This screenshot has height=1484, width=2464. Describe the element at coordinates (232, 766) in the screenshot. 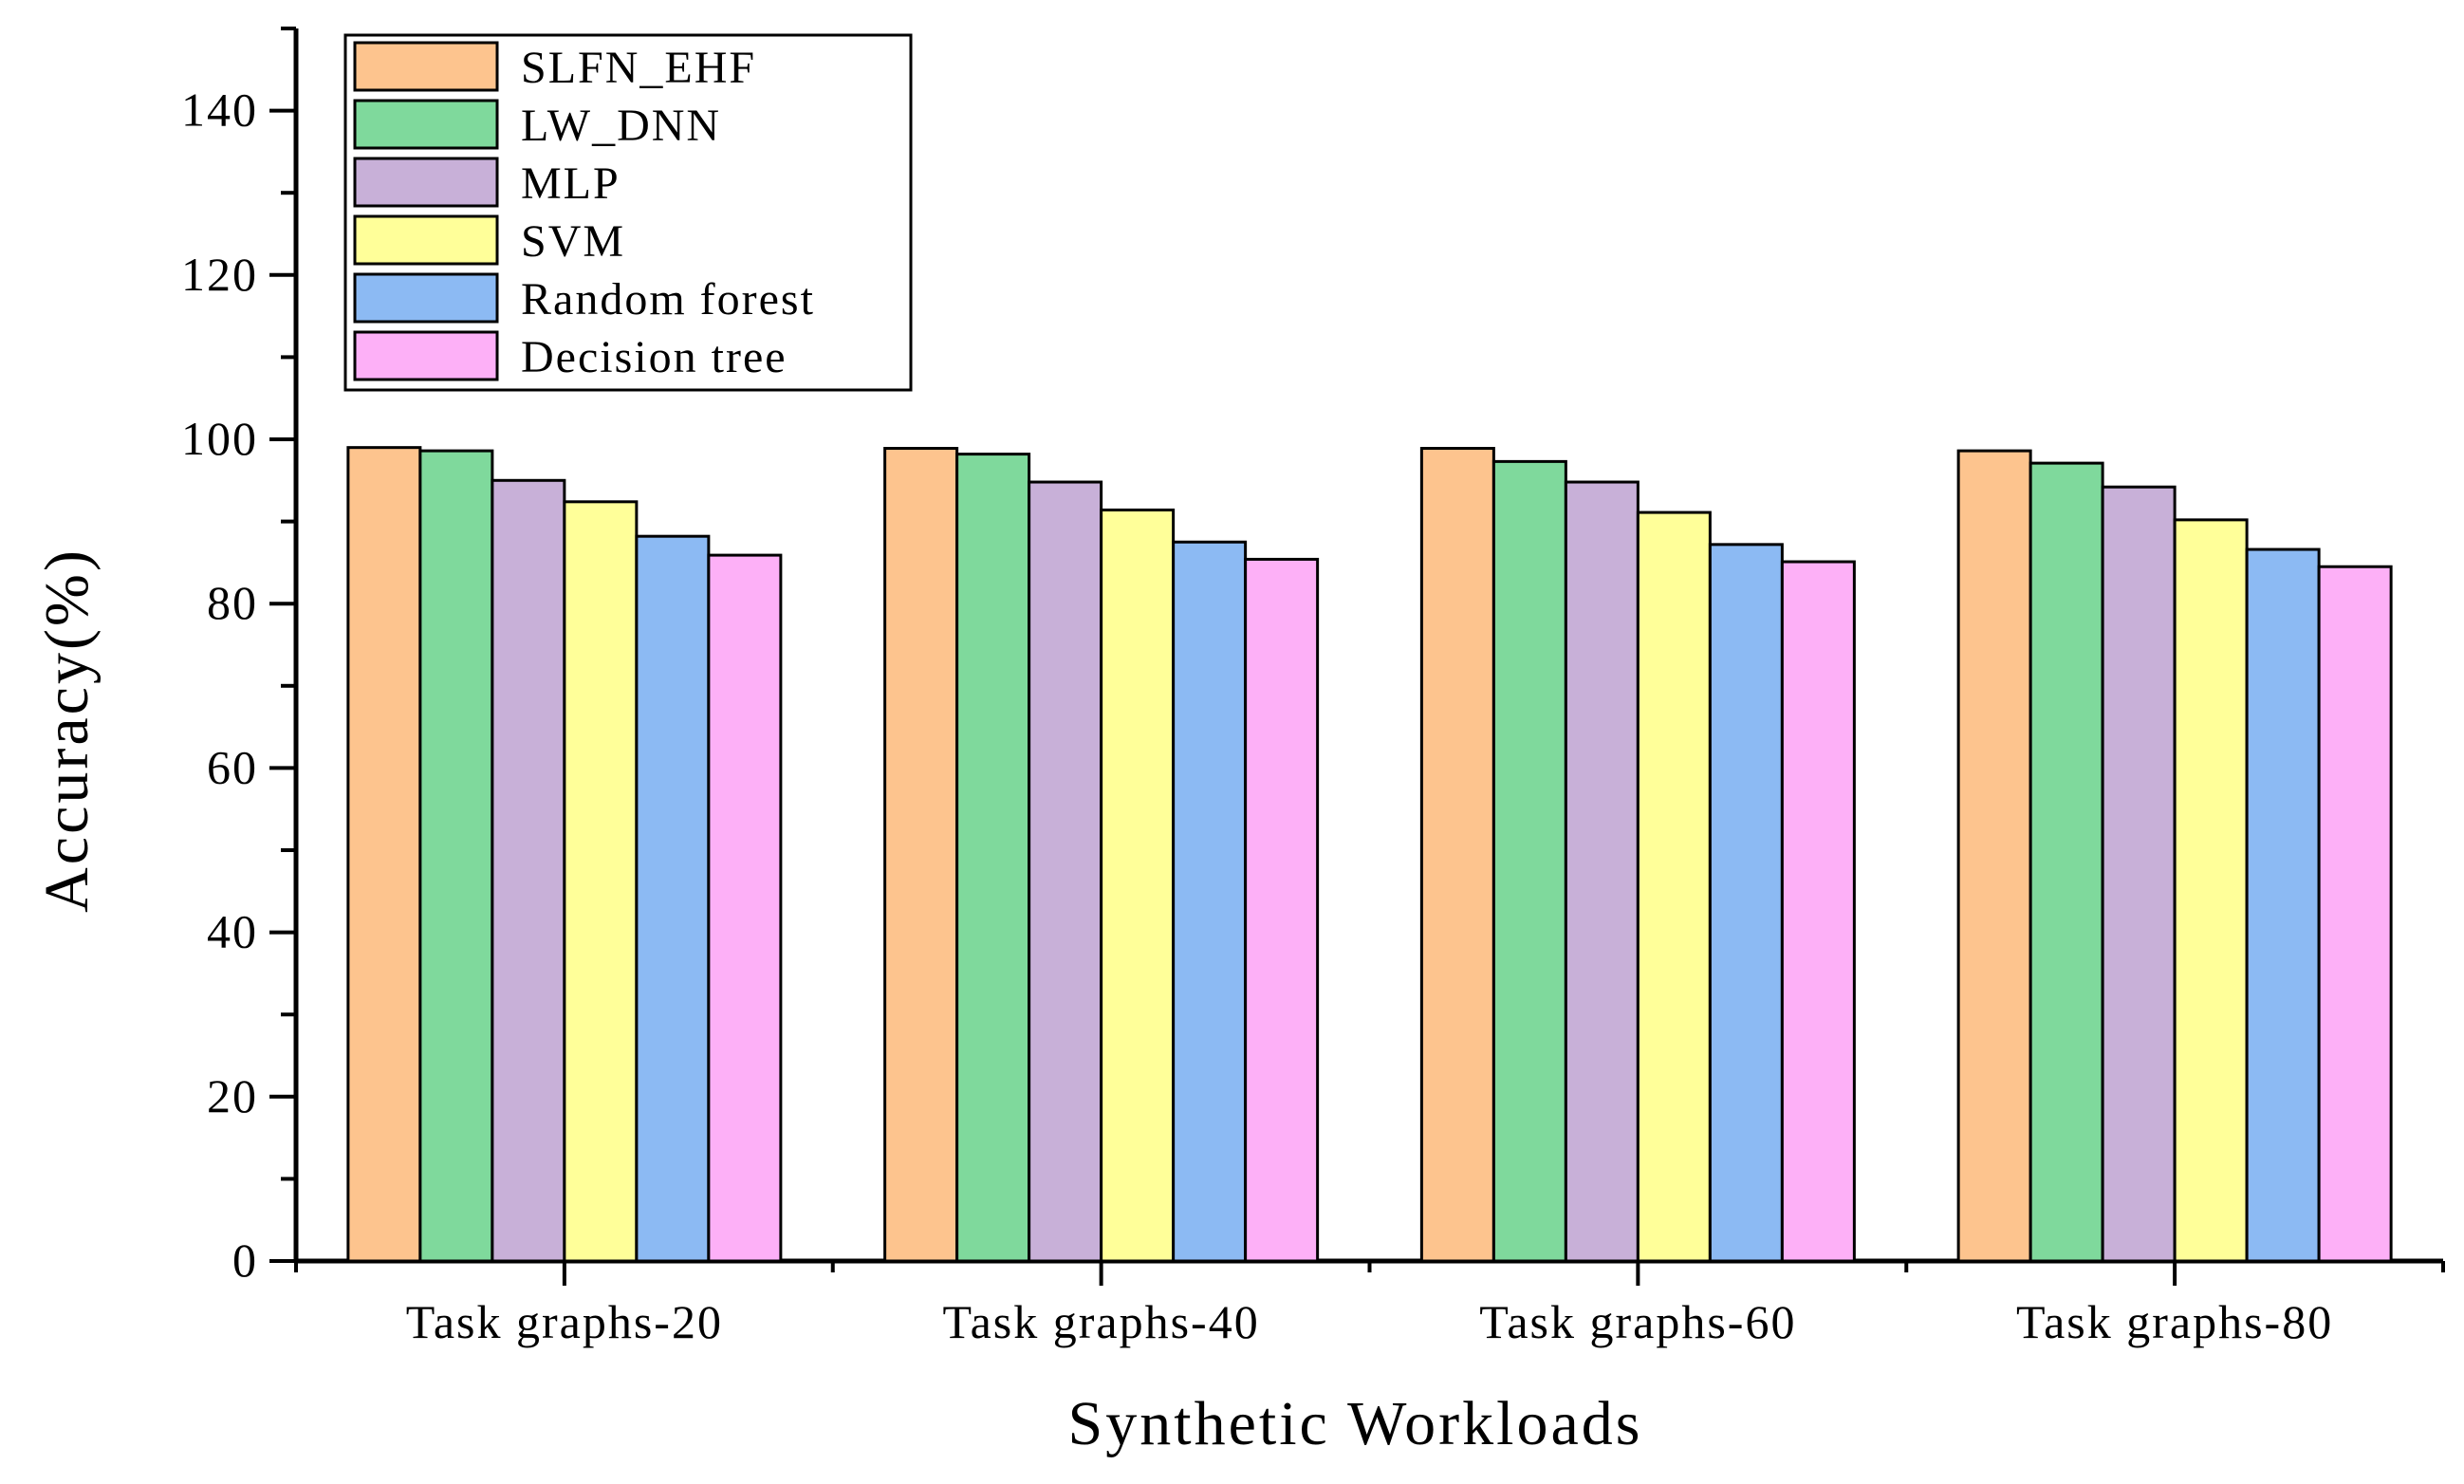

I see `y-tick-label: 60` at that location.